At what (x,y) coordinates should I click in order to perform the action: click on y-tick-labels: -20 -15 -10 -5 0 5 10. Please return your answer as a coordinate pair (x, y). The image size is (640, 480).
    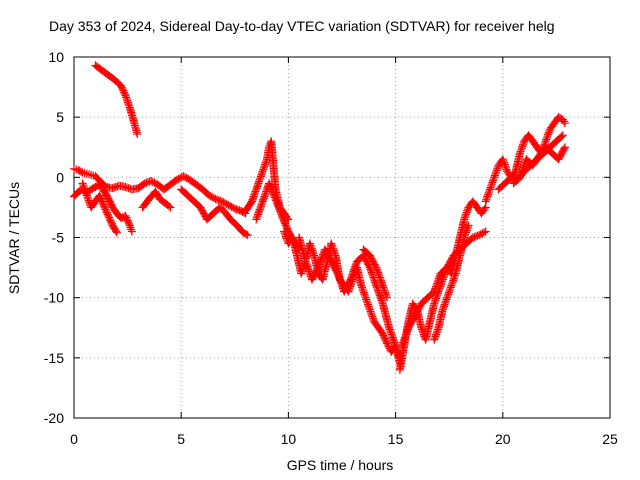
    Looking at the image, I should click on (54, 237).